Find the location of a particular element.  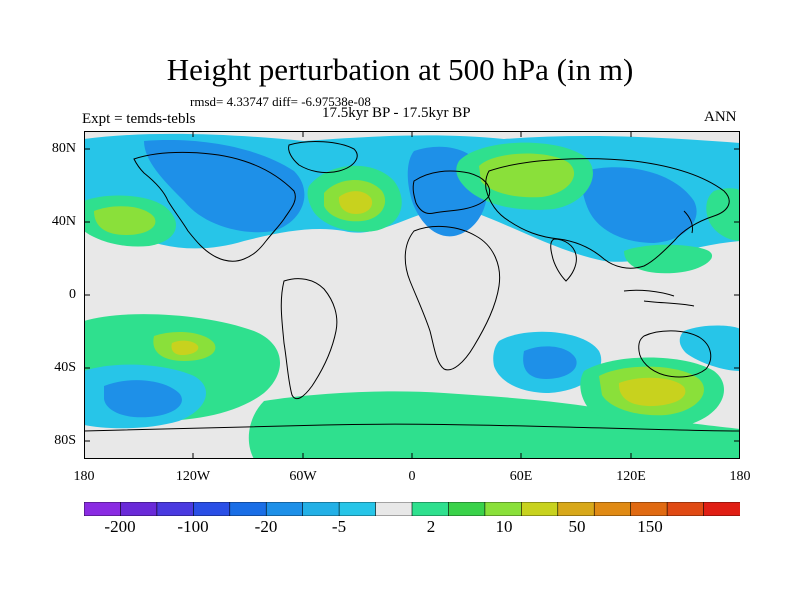

contour-north-blue is located at coordinates (224, 186).